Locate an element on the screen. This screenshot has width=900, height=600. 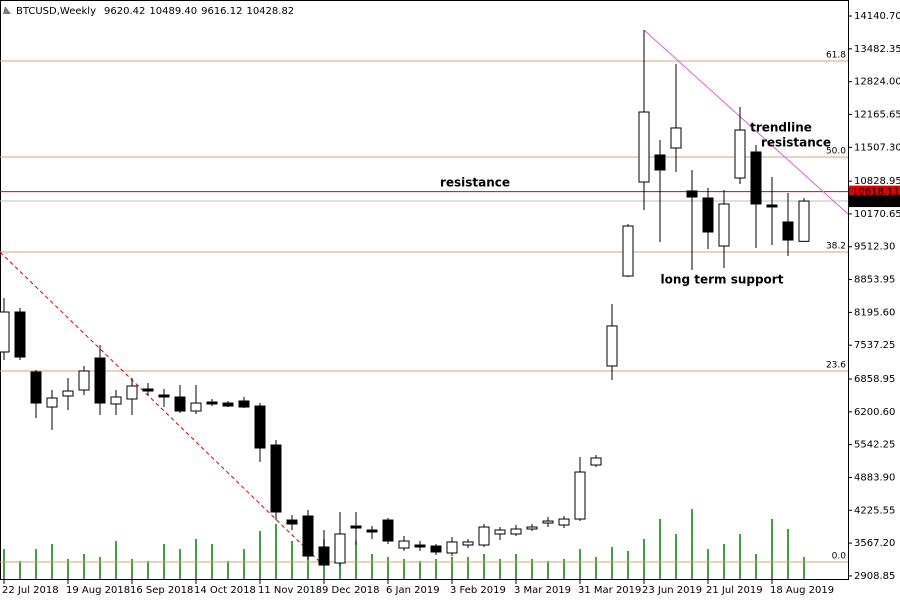
y-tick-label: 10170.65 is located at coordinates (877, 214).